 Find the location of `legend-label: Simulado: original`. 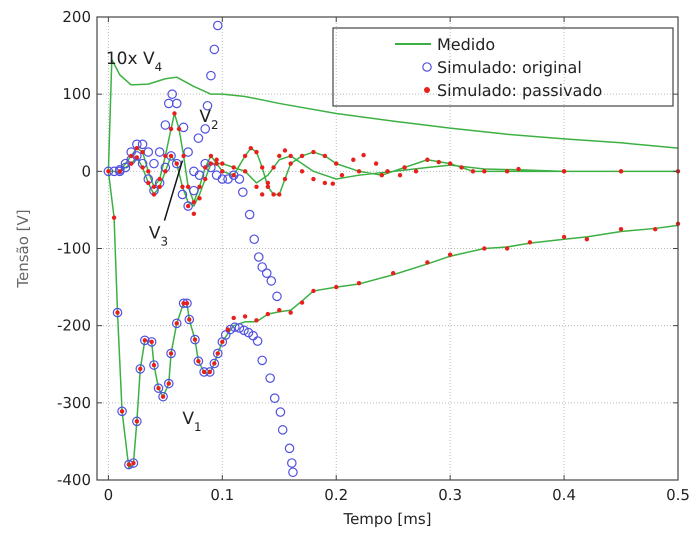

legend-label: Simulado: original is located at coordinates (509, 67).